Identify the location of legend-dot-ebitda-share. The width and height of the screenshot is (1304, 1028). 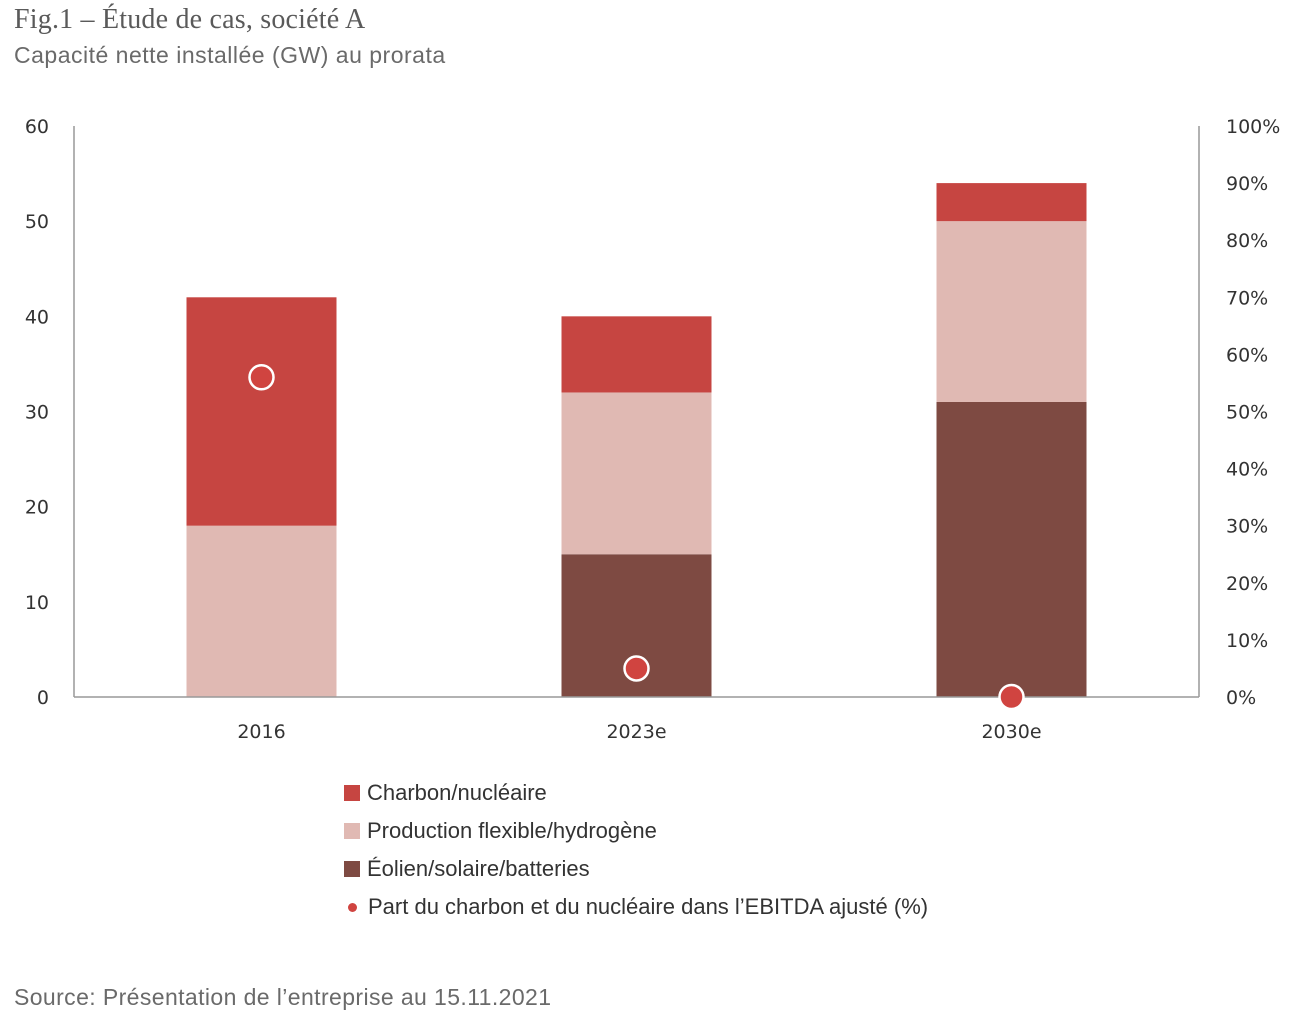
(352, 907).